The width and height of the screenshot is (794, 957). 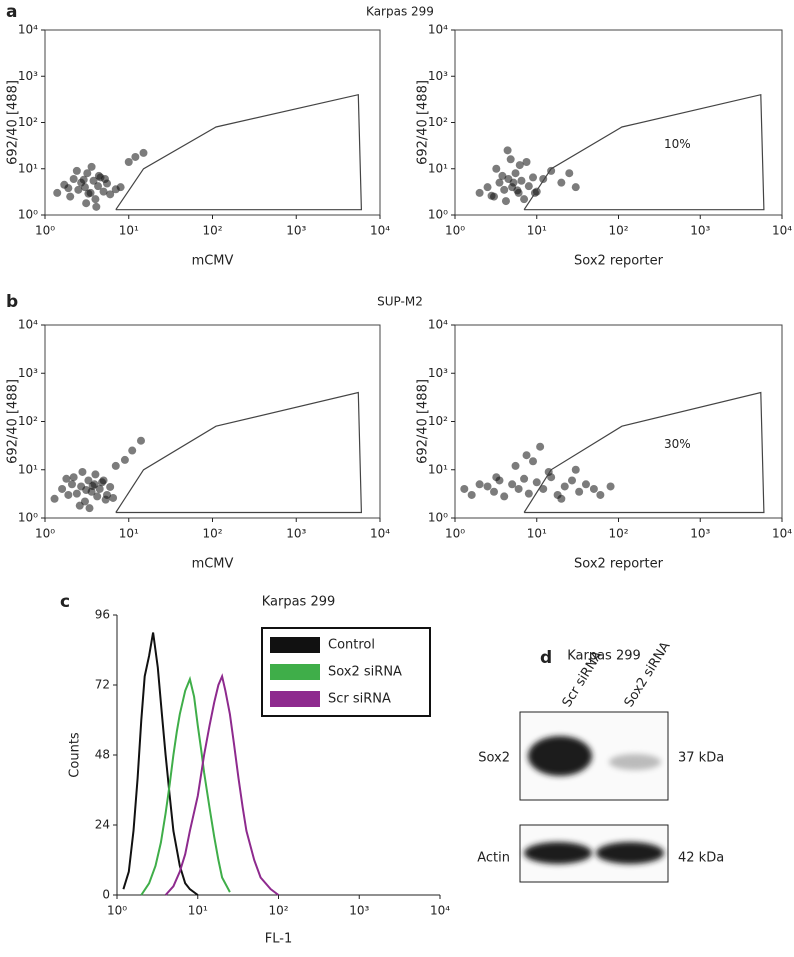 What do you see at coordinates (102, 825) in the screenshot?
I see `y-tick-label: 24` at bounding box center [102, 825].